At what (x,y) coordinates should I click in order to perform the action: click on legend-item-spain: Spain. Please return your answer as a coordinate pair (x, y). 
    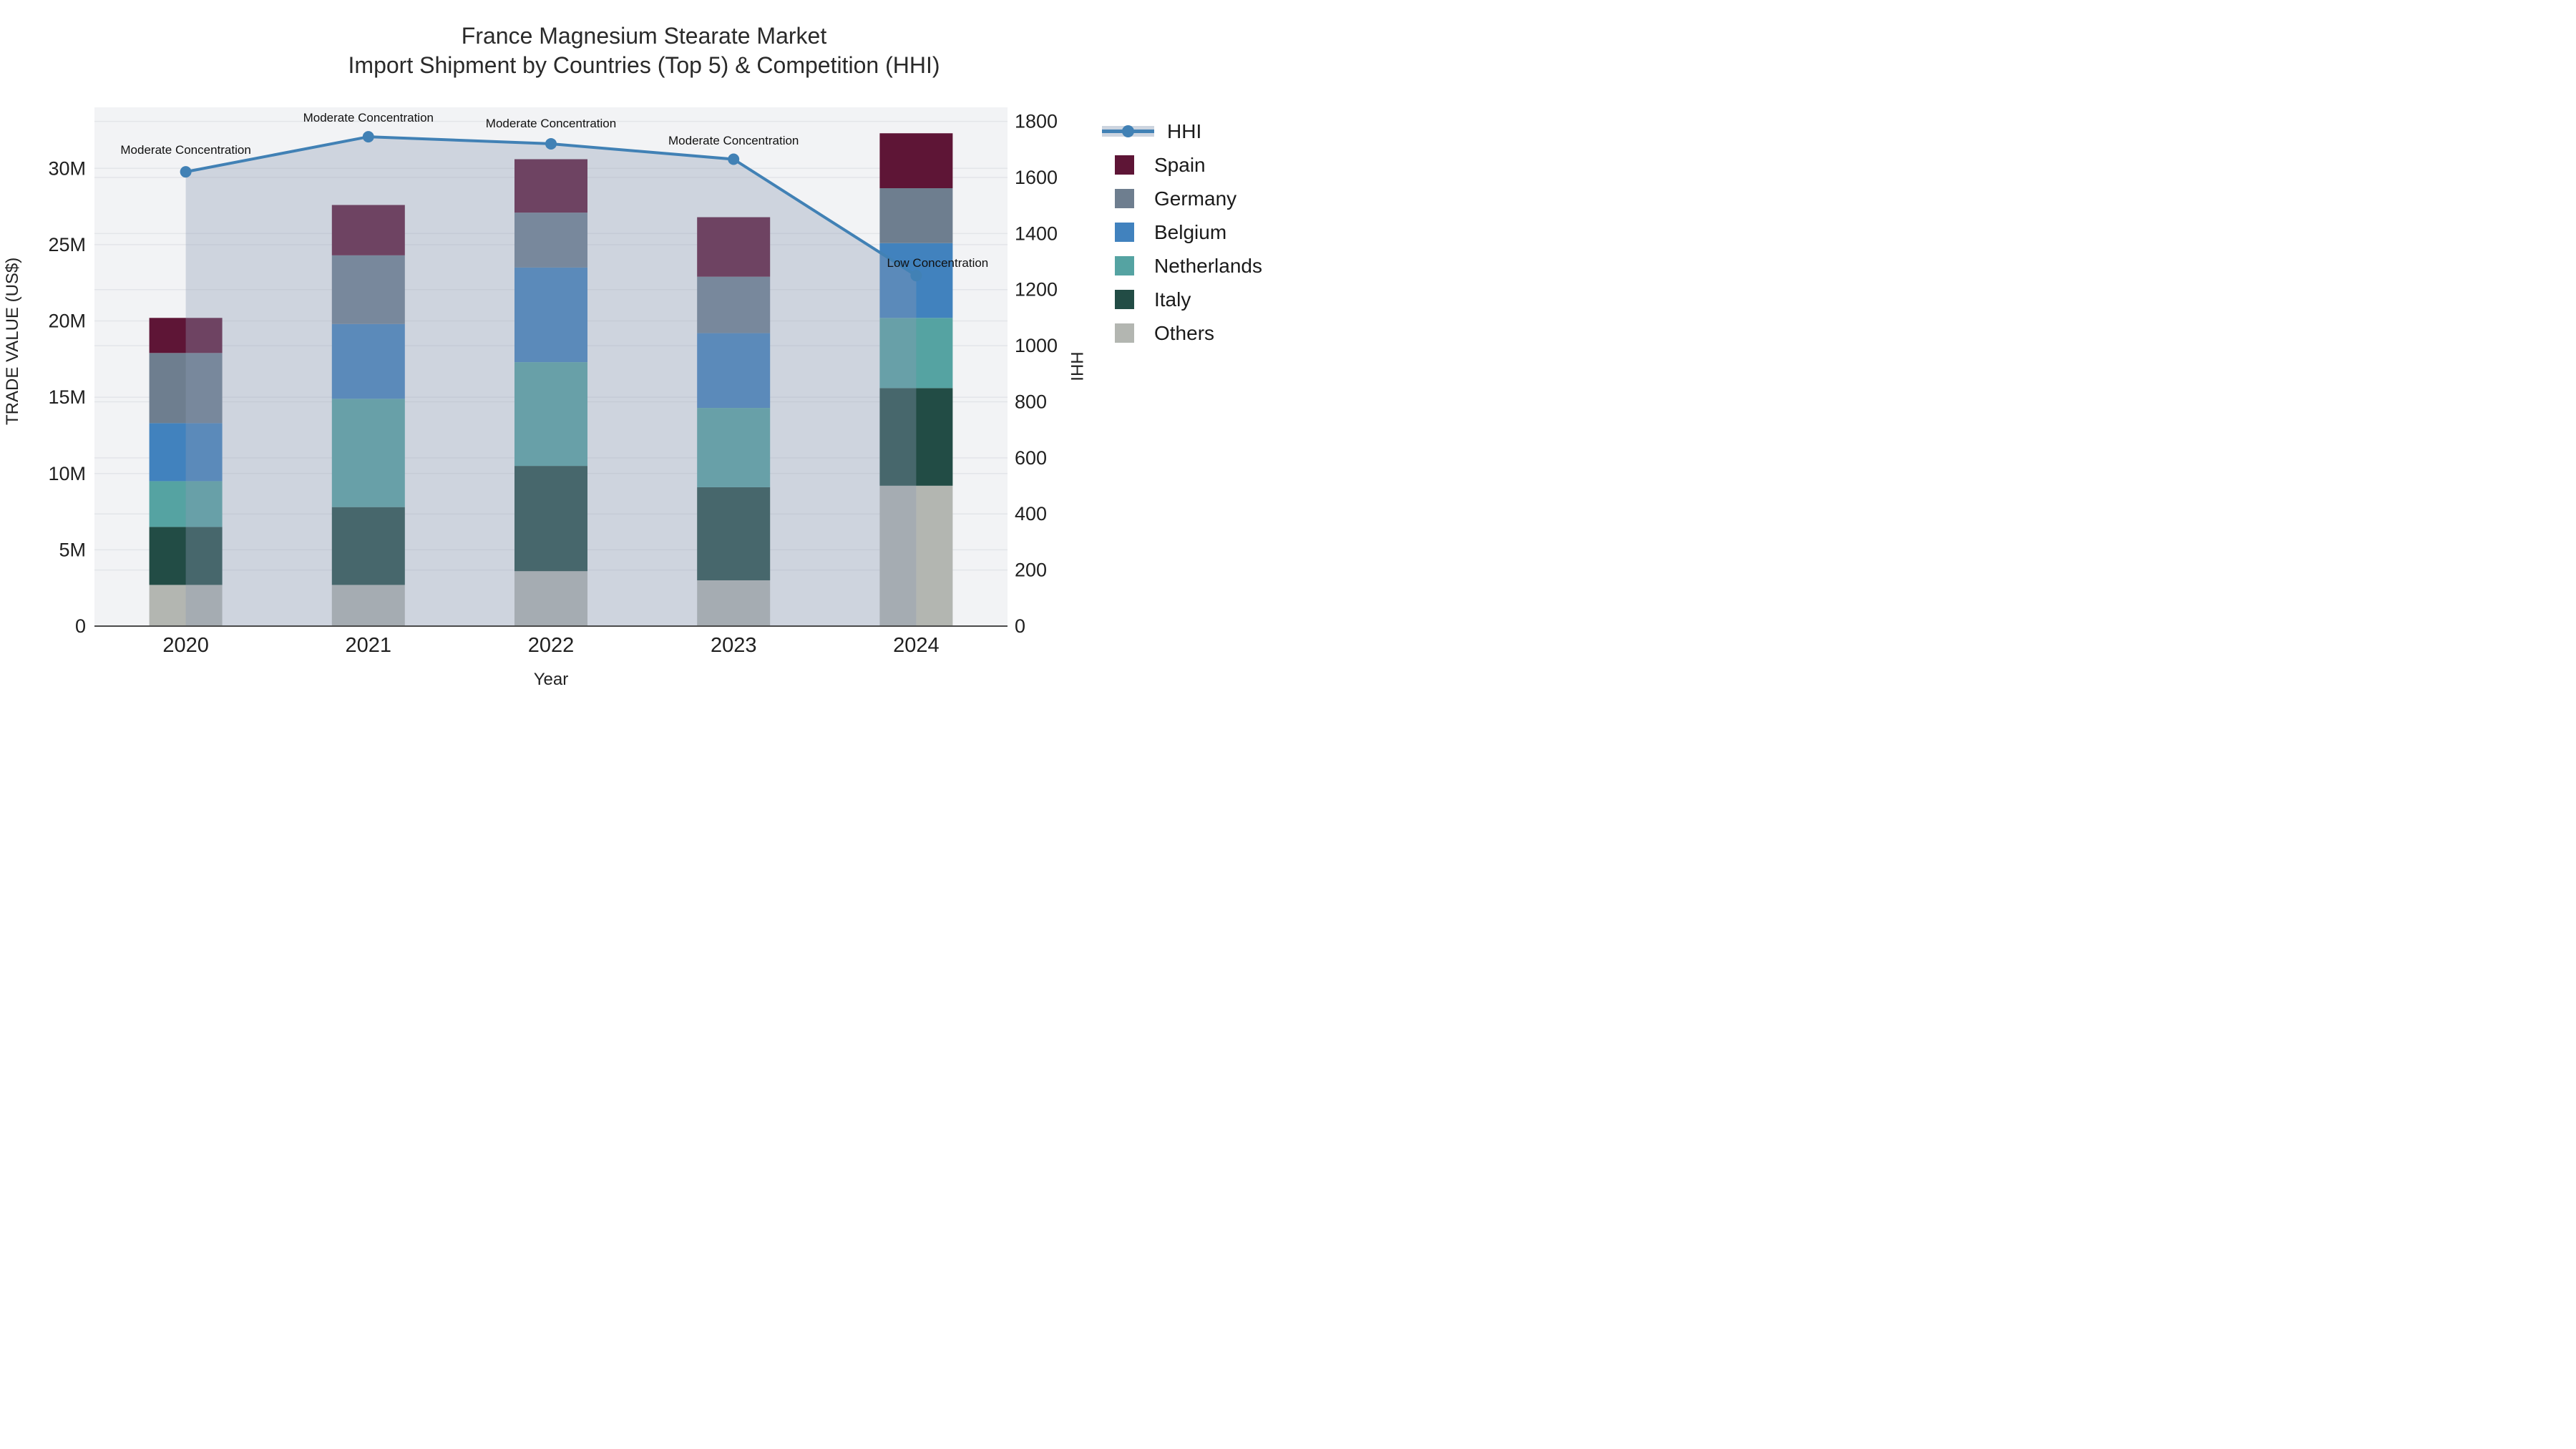
    Looking at the image, I should click on (1182, 165).